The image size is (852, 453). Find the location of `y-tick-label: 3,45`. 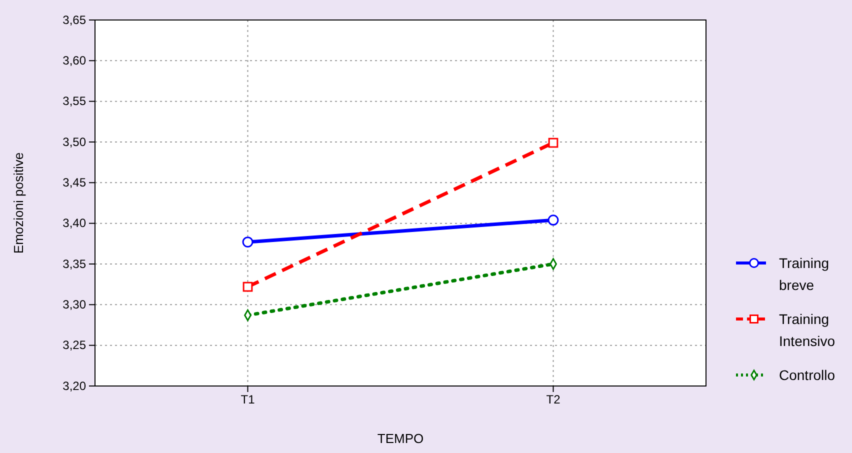

y-tick-label: 3,45 is located at coordinates (74, 183).